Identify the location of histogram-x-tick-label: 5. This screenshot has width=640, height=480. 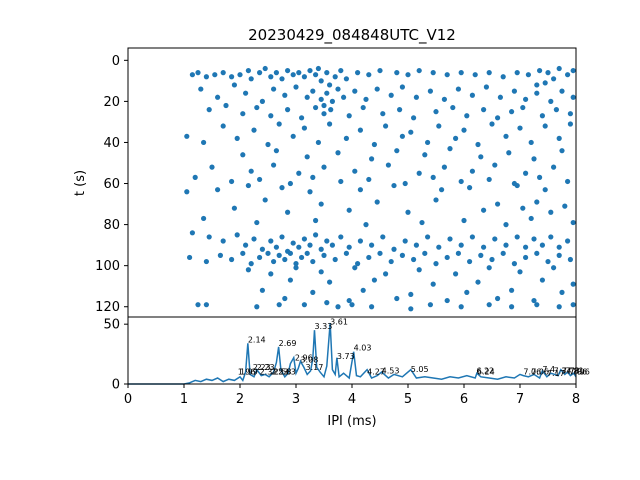
(408, 399).